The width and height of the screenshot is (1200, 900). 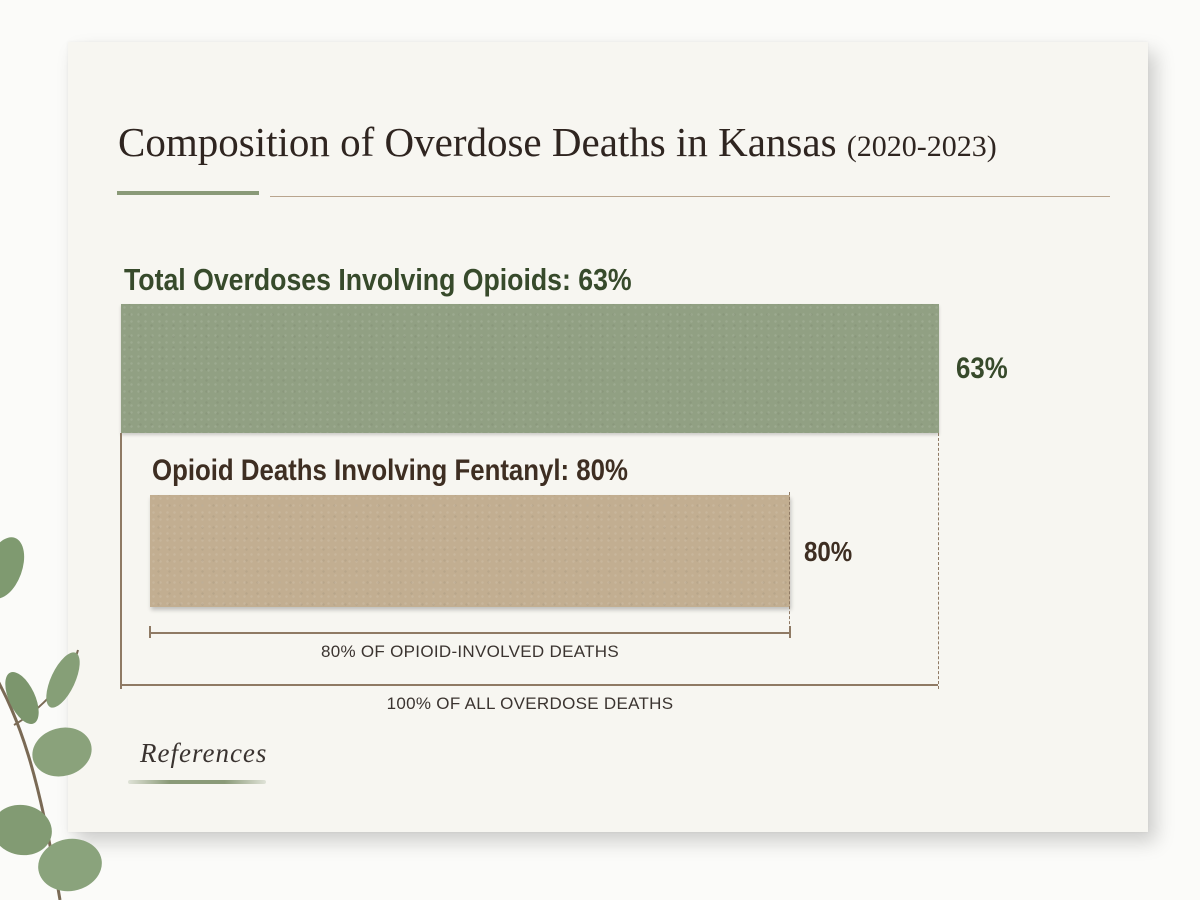 What do you see at coordinates (530, 368) in the screenshot?
I see `bar-opioids` at bounding box center [530, 368].